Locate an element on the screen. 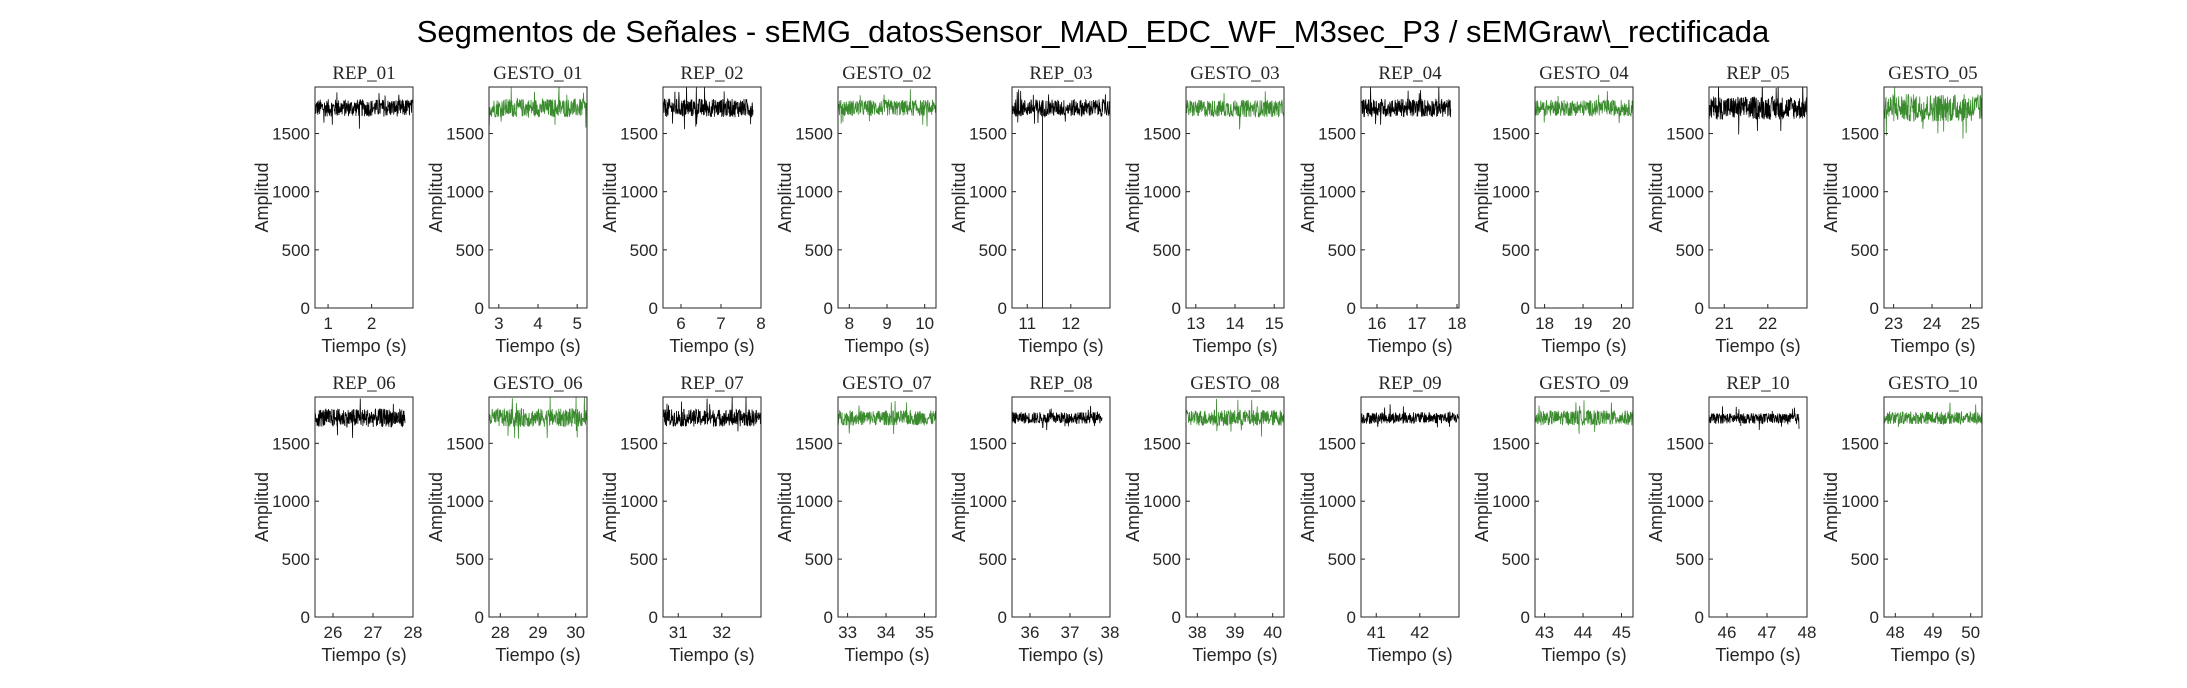 Image resolution: width=2187 pixels, height=688 pixels. x-tick-label: 6 is located at coordinates (680, 323).